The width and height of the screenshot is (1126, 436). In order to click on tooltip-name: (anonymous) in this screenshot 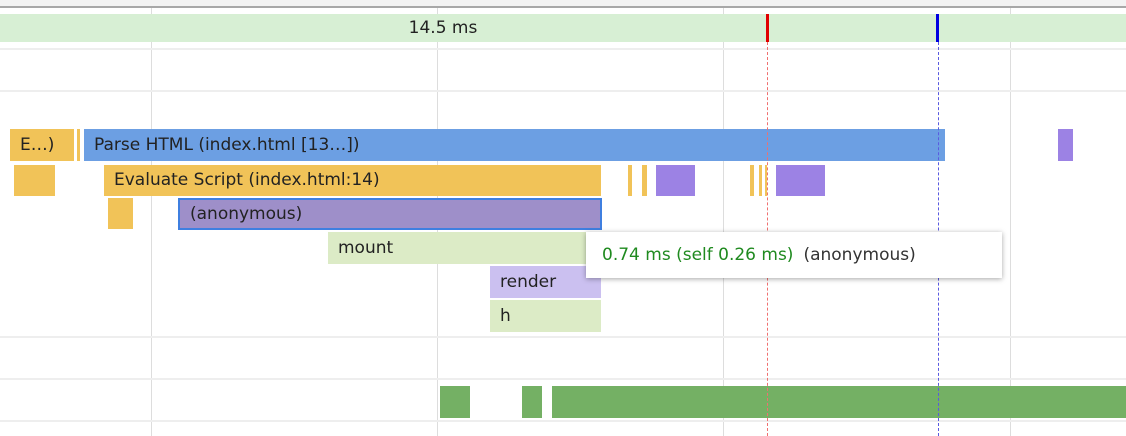, I will do `click(859, 255)`.